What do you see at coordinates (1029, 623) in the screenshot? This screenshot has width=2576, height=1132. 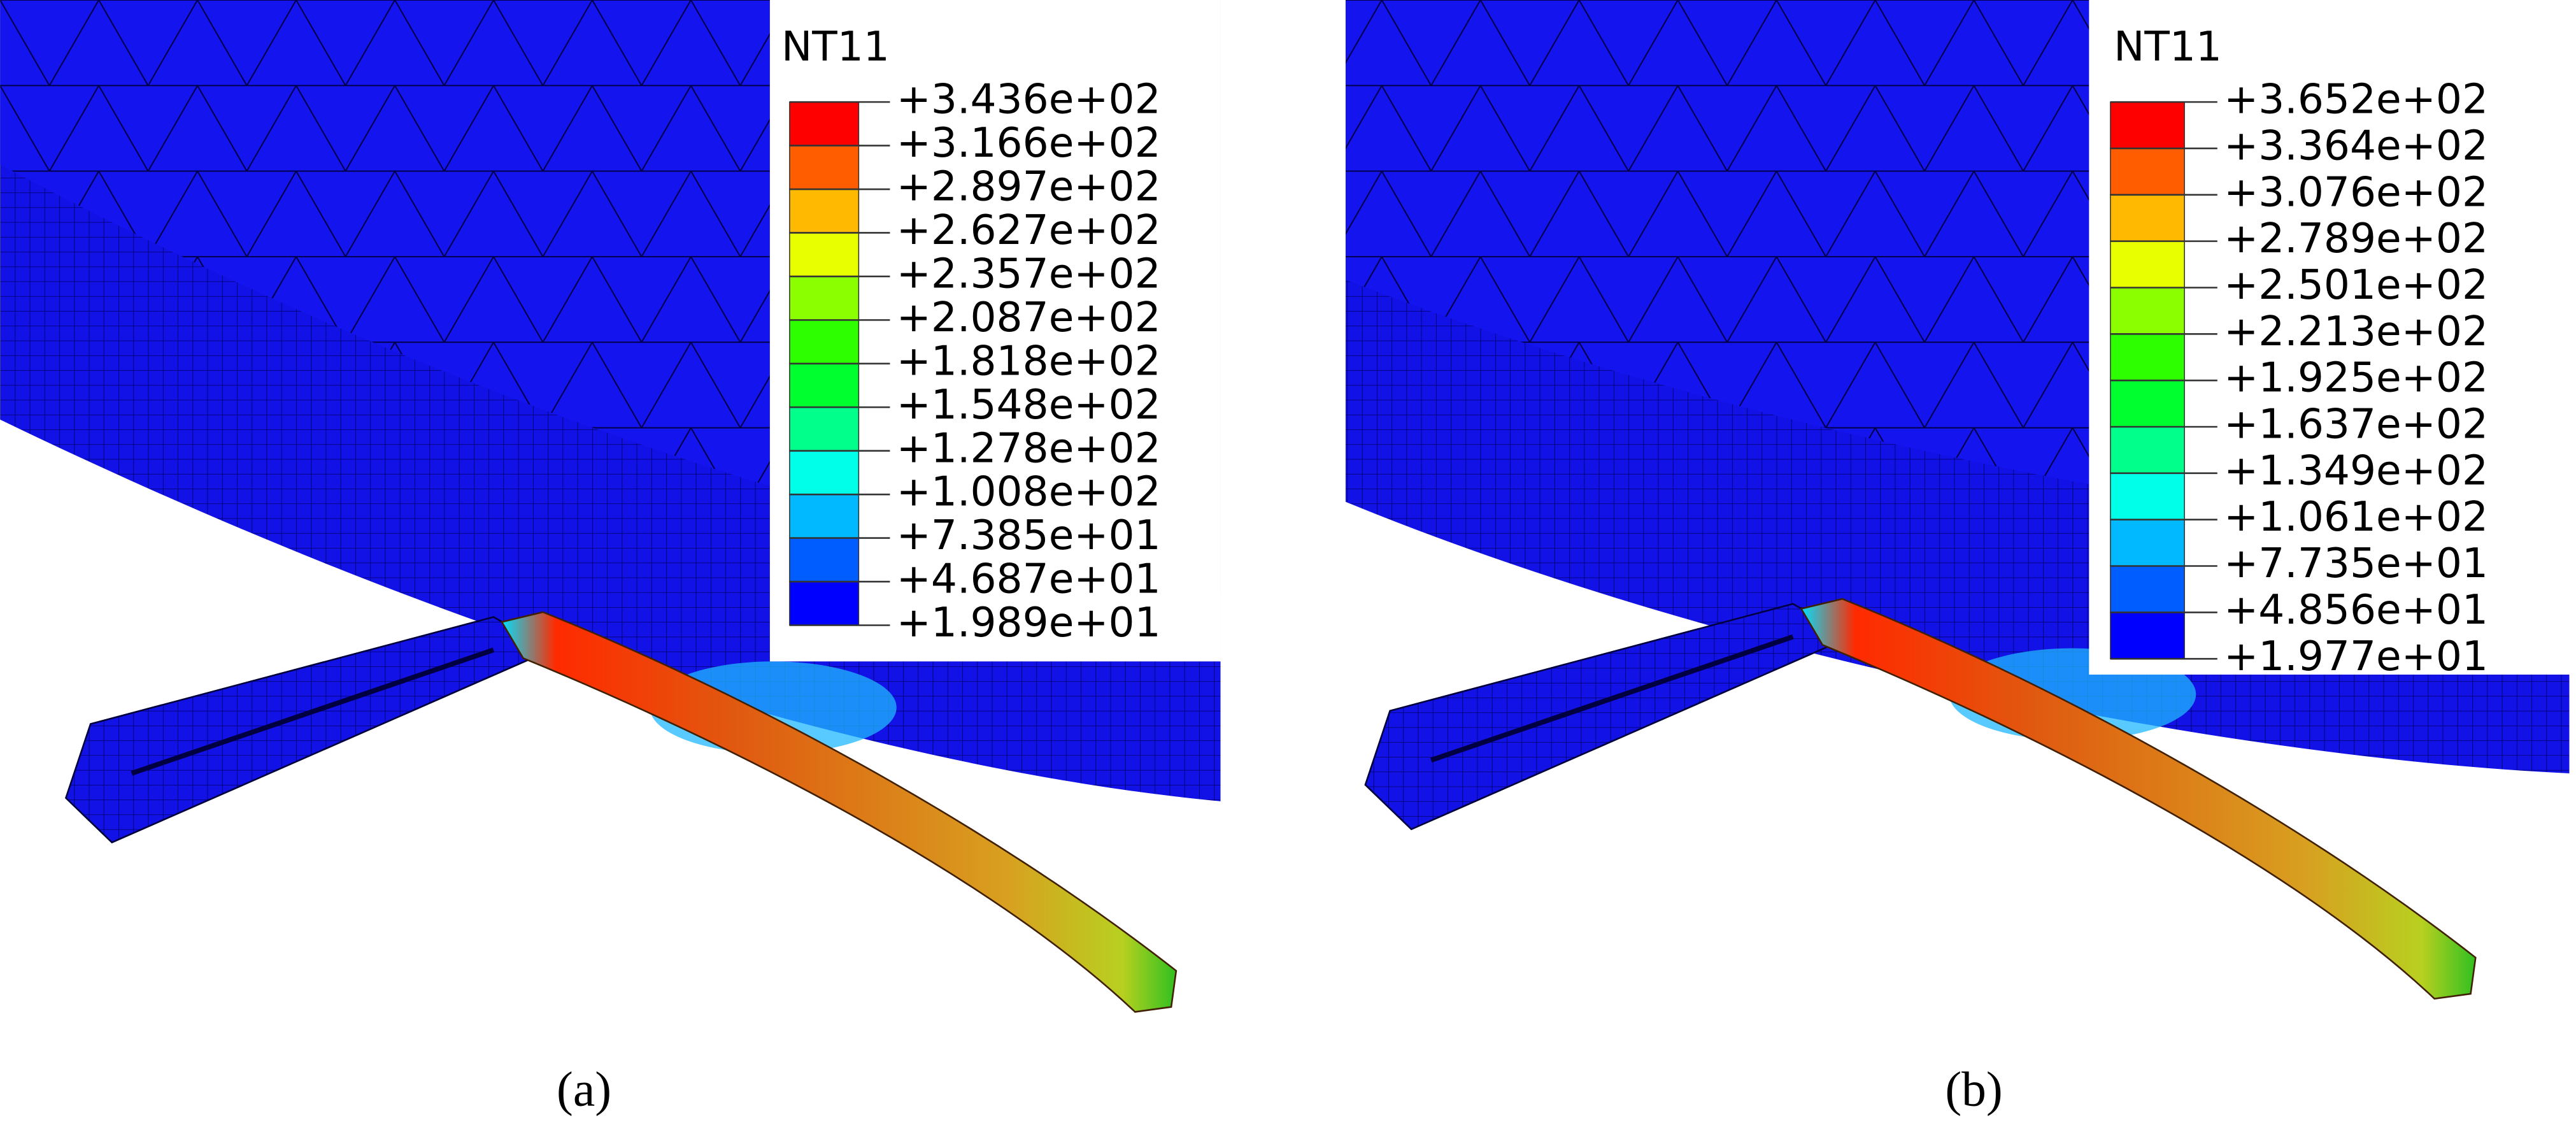 I see `legend-label: +1.989e+01` at bounding box center [1029, 623].